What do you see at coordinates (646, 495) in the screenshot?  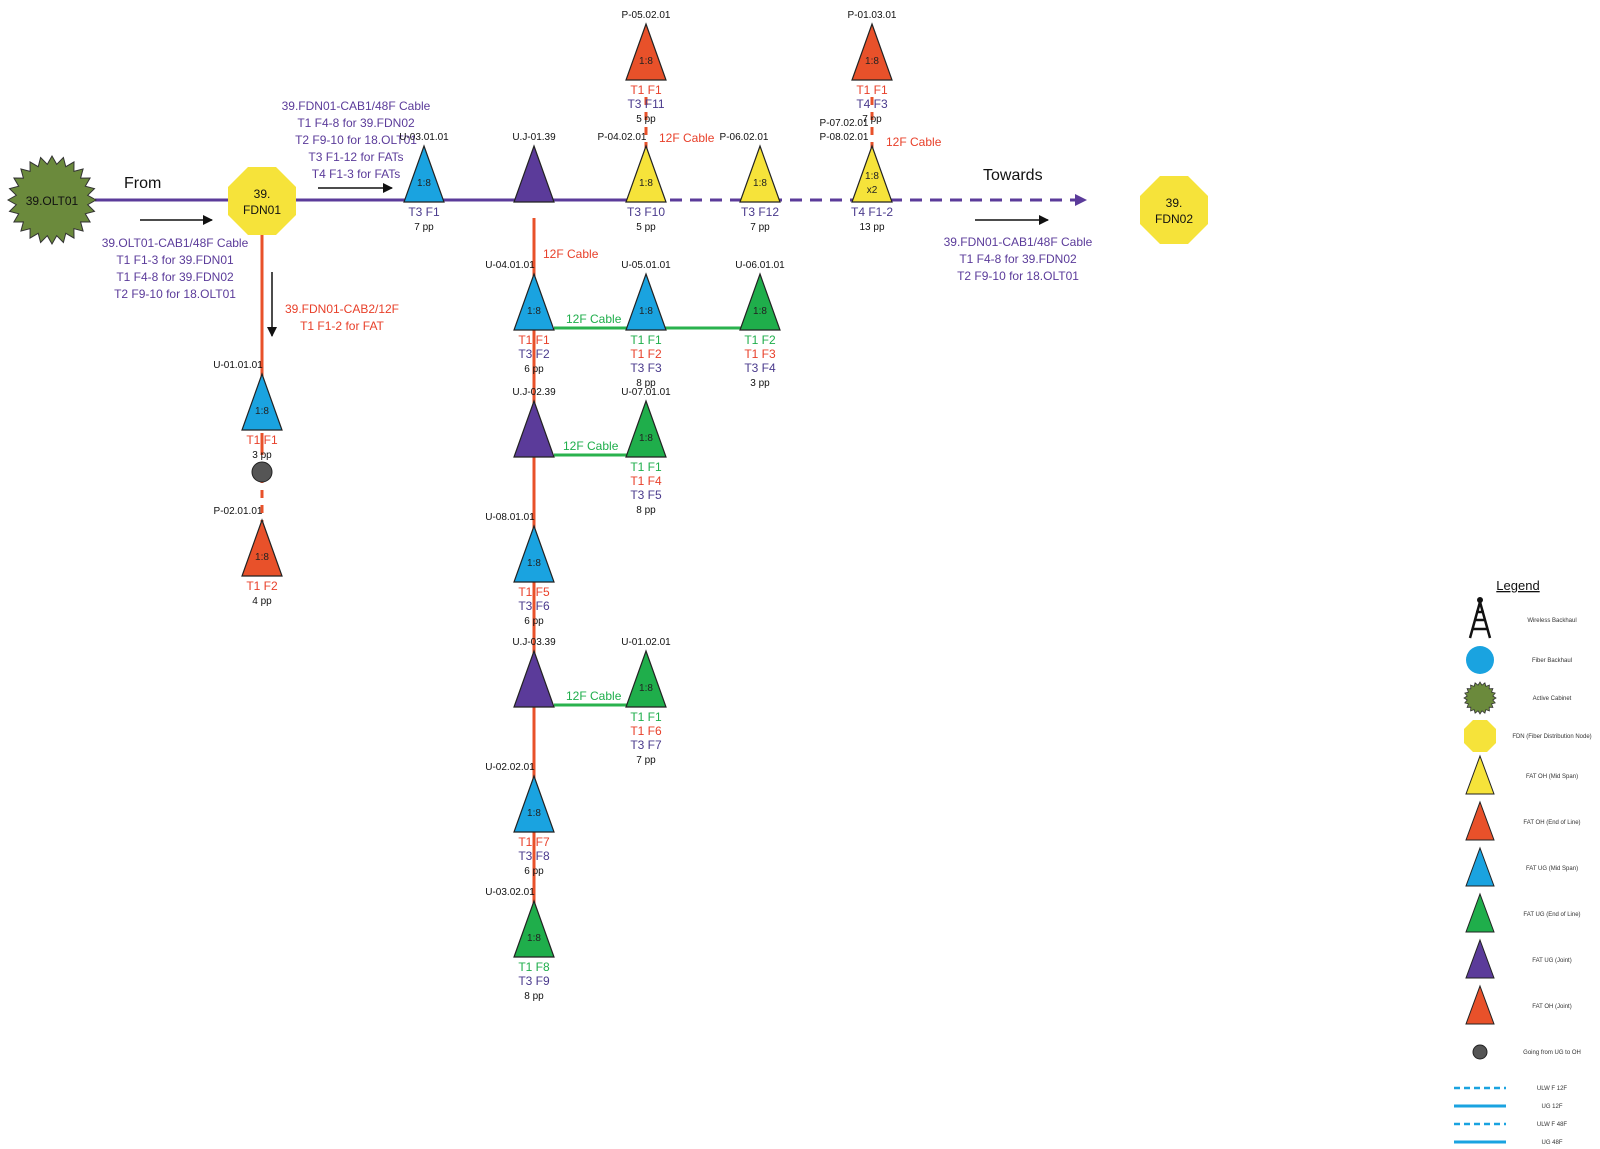 I see `fiber-assignment-label: T3 F5` at bounding box center [646, 495].